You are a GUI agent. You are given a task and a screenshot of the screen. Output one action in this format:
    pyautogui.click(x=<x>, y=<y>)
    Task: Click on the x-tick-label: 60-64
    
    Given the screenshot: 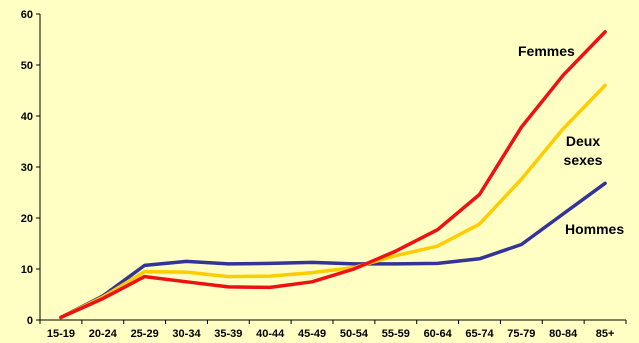 What is the action you would take?
    pyautogui.click(x=438, y=334)
    